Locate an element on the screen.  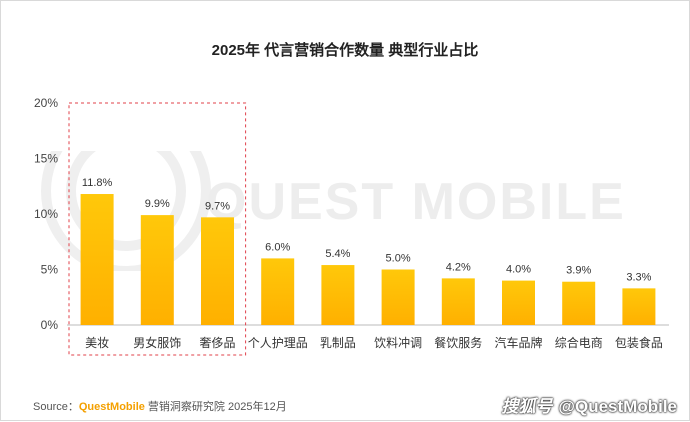
y-tick-label: 20% is located at coordinates (46, 103).